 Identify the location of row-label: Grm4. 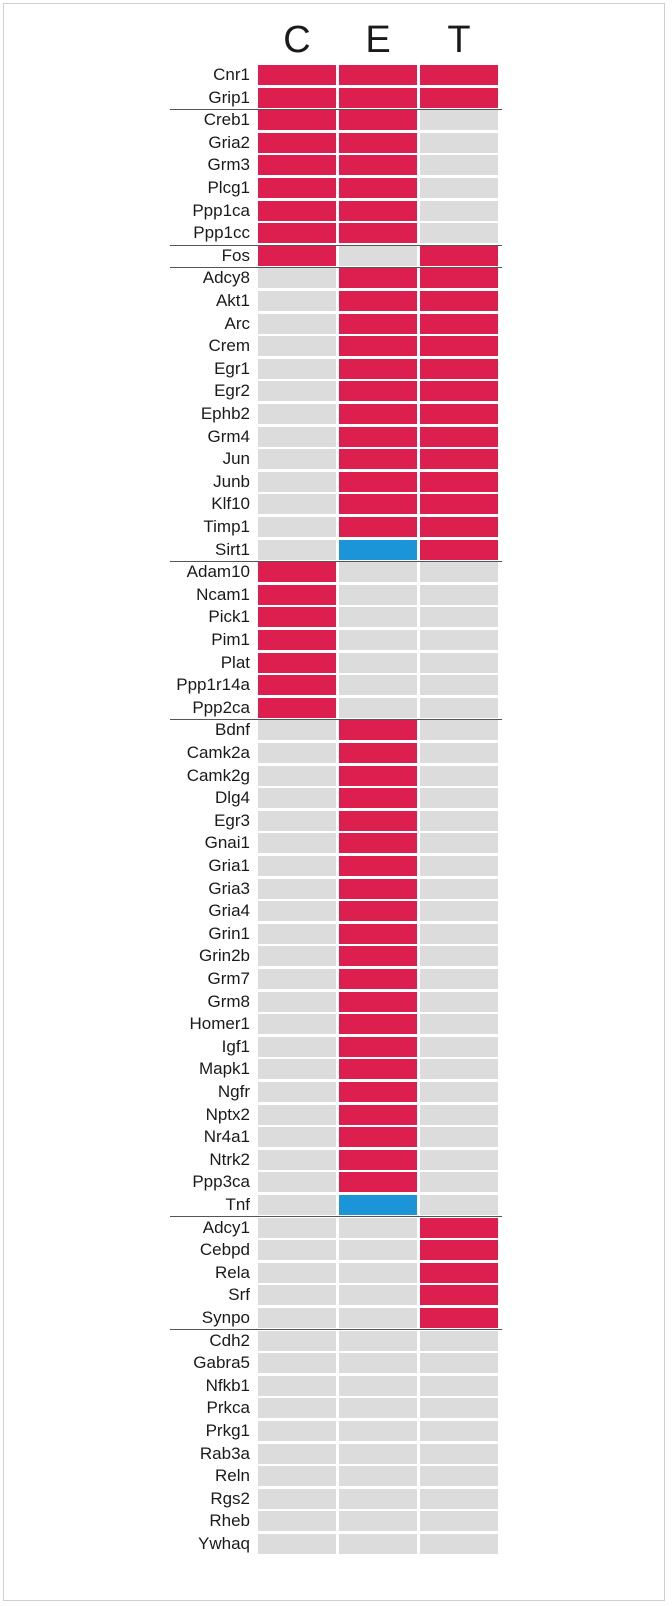
(229, 436).